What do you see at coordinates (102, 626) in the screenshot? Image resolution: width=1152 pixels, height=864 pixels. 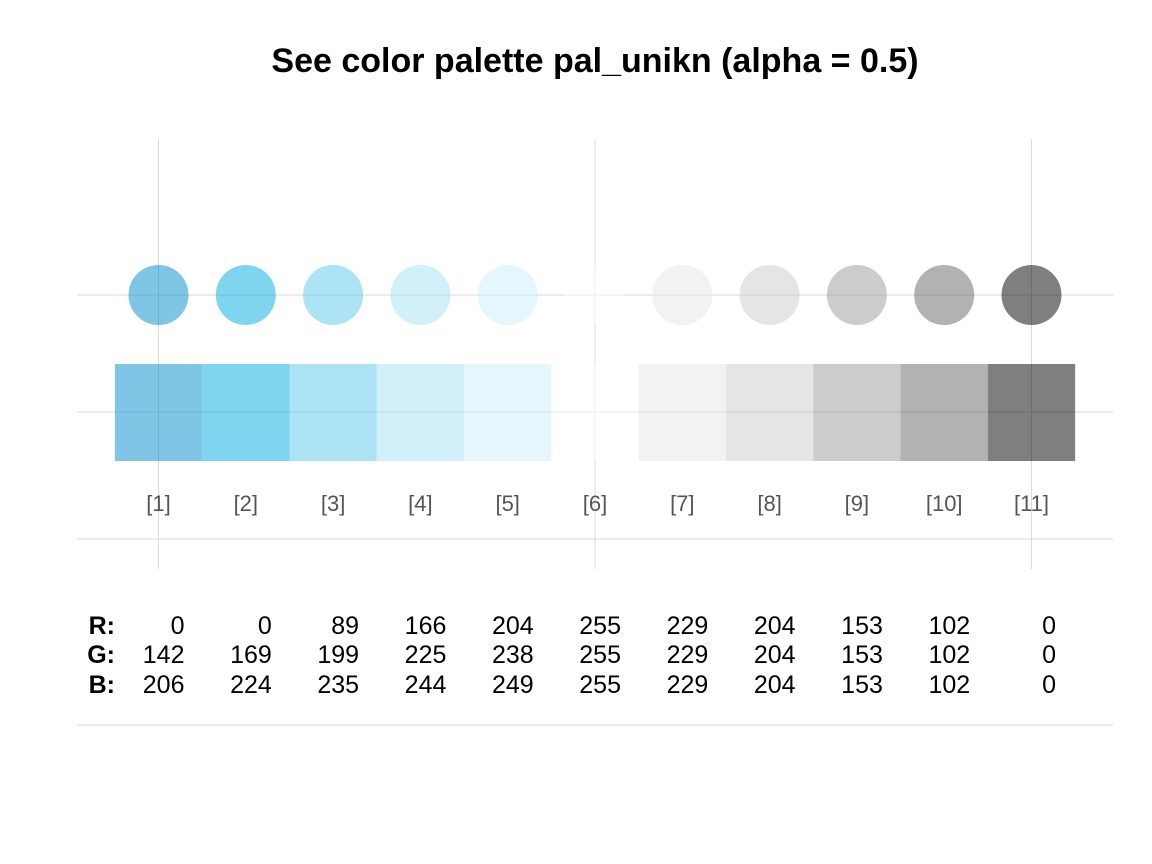 I see `rgb-label-r: R:` at bounding box center [102, 626].